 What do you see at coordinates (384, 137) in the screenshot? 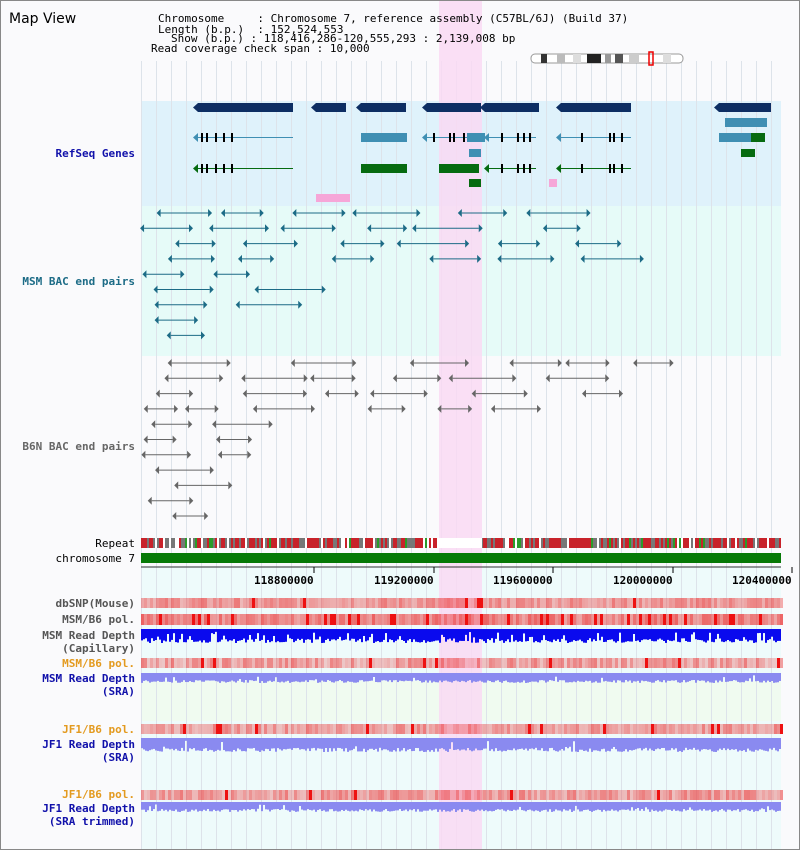
I see `gene-exon-block` at bounding box center [384, 137].